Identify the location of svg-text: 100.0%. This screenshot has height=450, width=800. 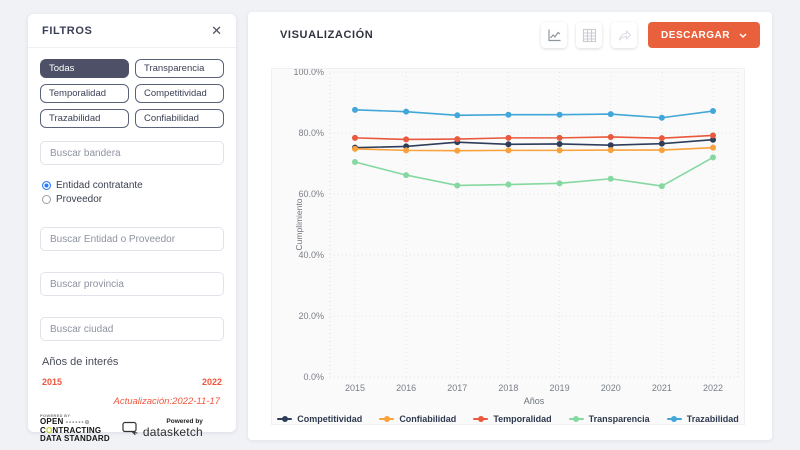
(308, 73).